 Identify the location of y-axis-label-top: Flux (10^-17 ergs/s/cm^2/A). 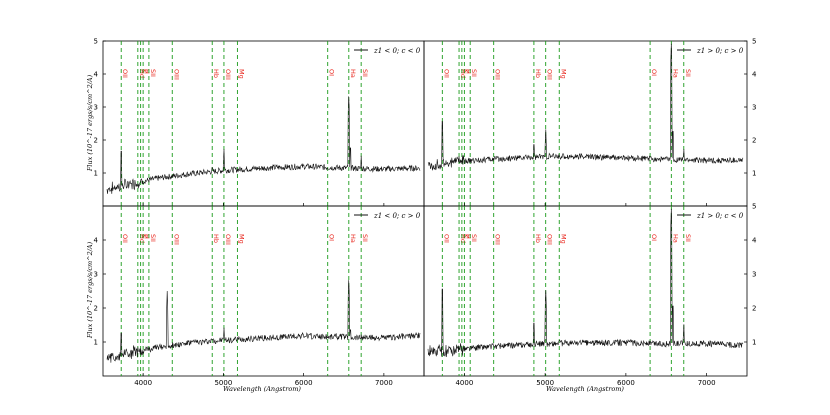
(90, 123).